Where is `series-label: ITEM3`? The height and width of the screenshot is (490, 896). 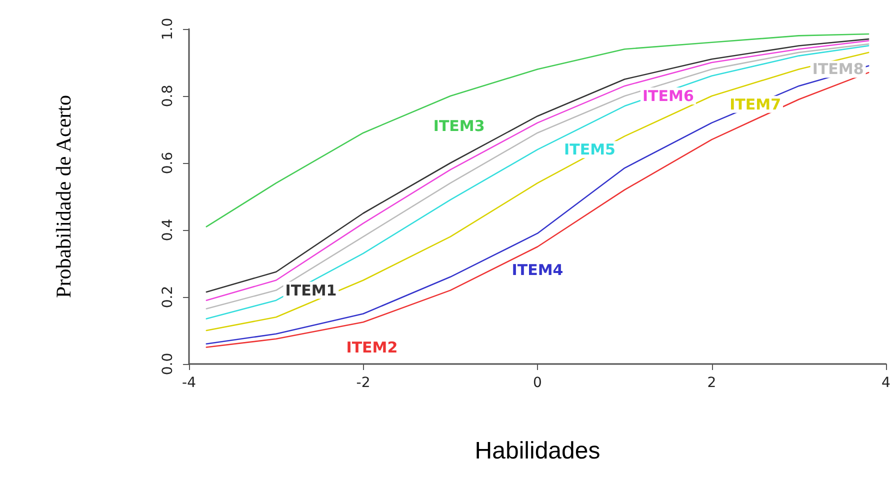 series-label: ITEM3 is located at coordinates (459, 126).